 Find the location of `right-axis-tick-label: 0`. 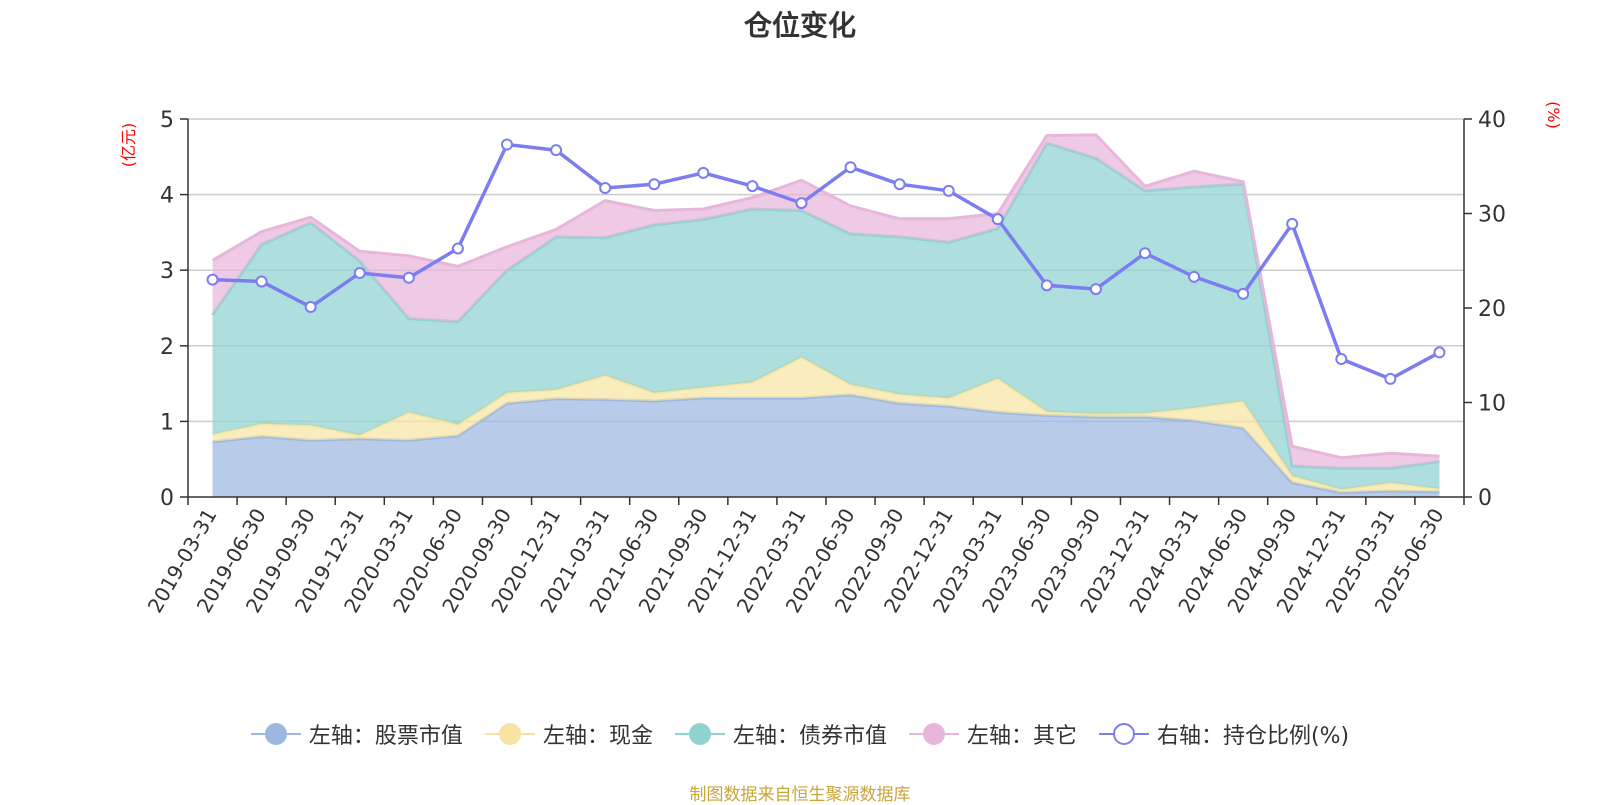

right-axis-tick-label: 0 is located at coordinates (1485, 498).